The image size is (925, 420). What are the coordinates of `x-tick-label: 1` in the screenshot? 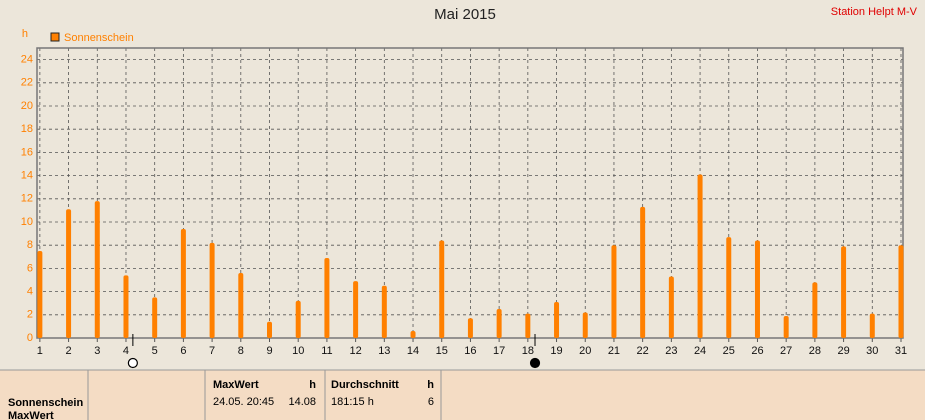 It's located at (40, 351).